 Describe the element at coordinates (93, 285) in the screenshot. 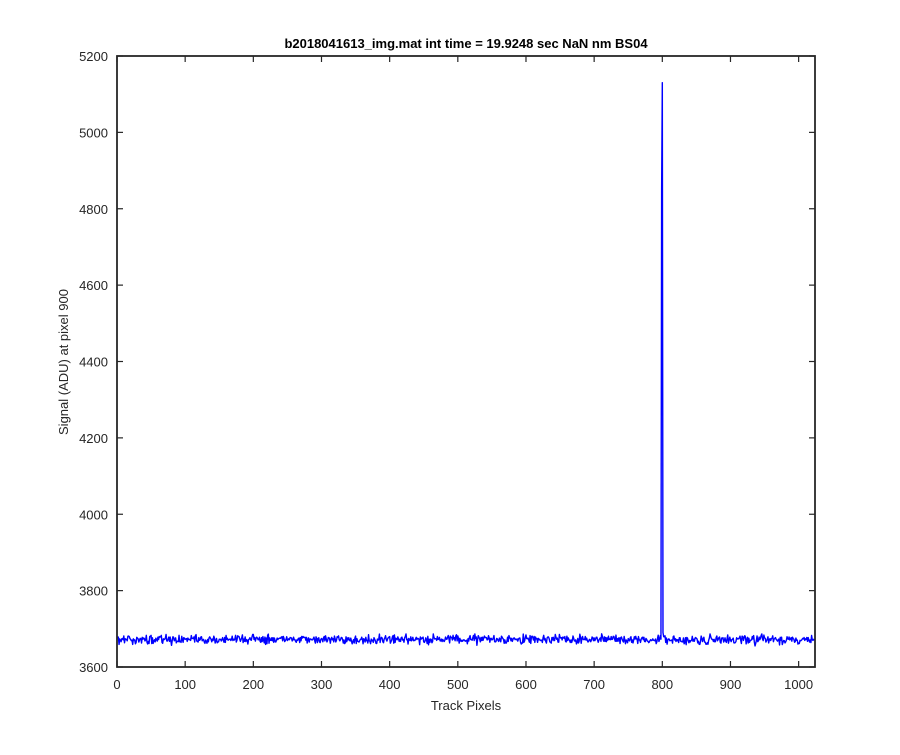

I see `y-tick-label: 4600` at that location.